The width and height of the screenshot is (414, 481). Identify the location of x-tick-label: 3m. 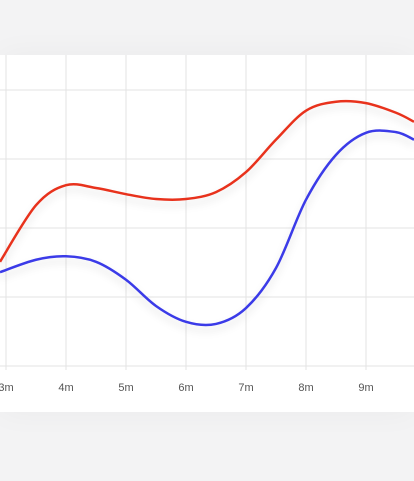
(7, 388).